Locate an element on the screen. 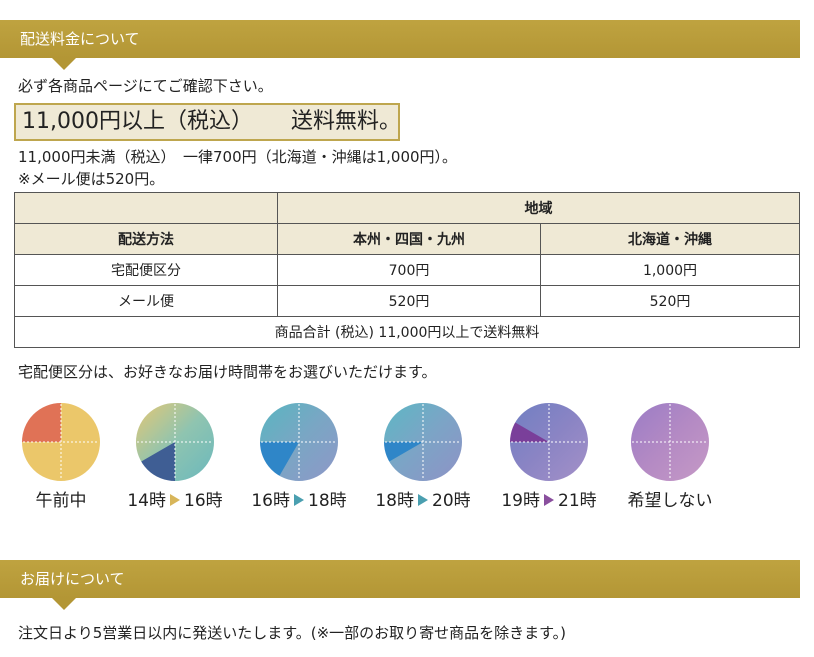  shipping-fee-header: 配送料金について is located at coordinates (400, 45).